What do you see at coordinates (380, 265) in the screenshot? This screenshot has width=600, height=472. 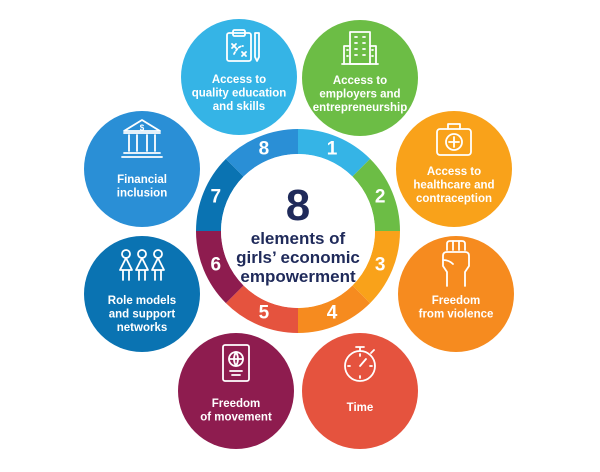 I see `ring-number-3: 3` at bounding box center [380, 265].